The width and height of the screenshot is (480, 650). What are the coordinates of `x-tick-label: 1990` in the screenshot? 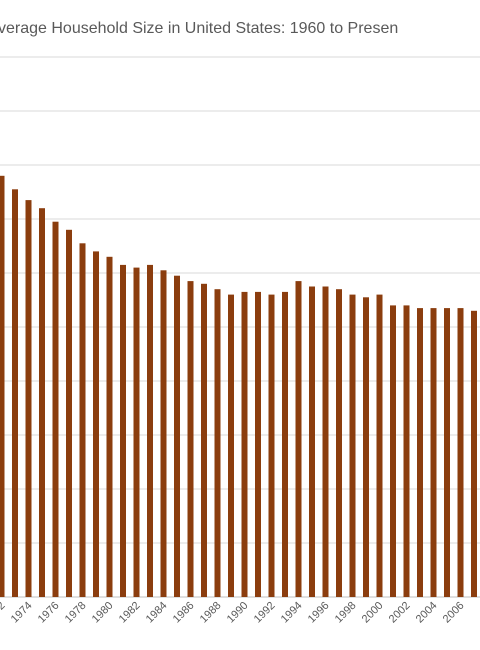 It's located at (238, 613).